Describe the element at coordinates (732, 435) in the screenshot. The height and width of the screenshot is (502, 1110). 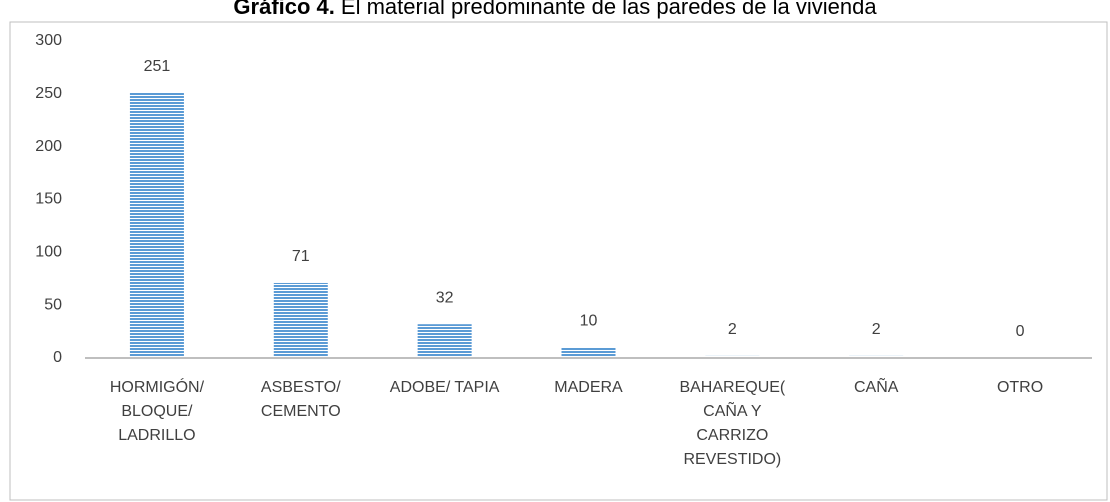
I see `x-tick-label-line: CARRIZO` at that location.